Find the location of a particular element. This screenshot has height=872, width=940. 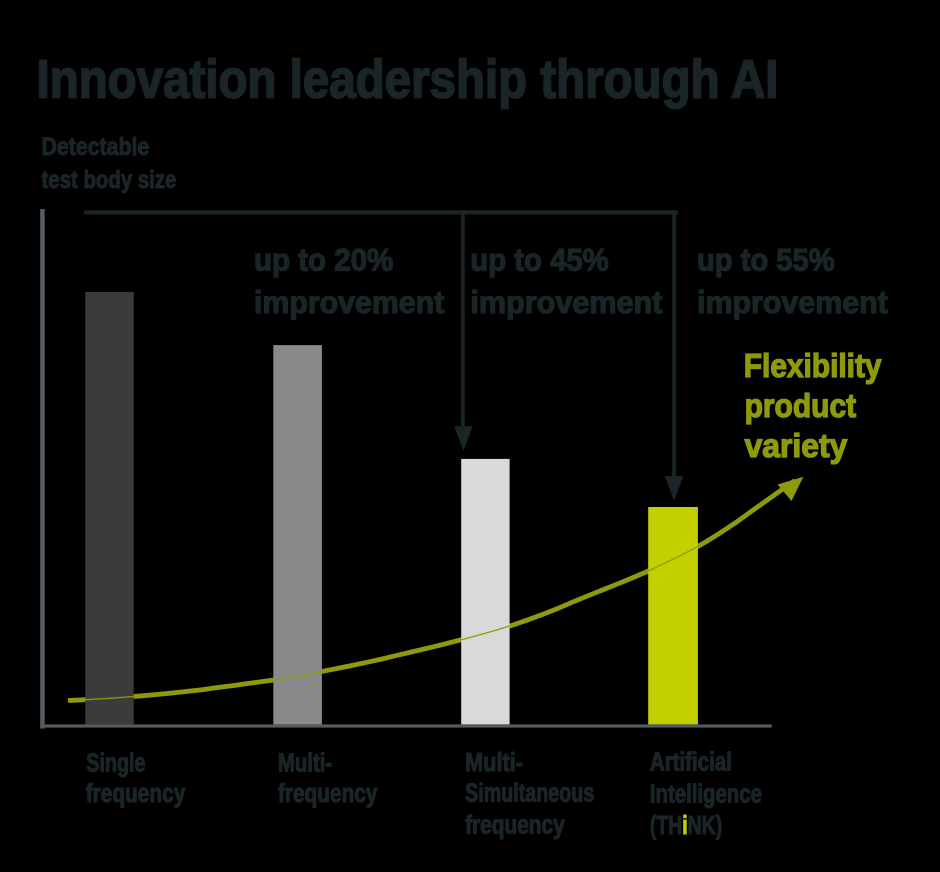

svg-text: up to 20% is located at coordinates (323, 260).